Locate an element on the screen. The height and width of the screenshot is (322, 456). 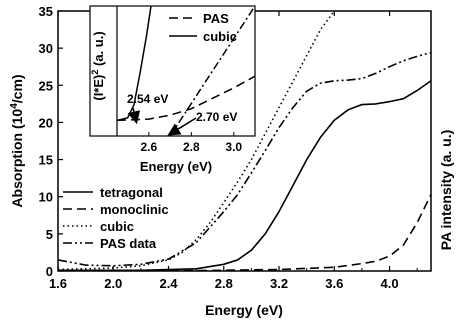
x-tick-label: 3.2 is located at coordinates (279, 283).